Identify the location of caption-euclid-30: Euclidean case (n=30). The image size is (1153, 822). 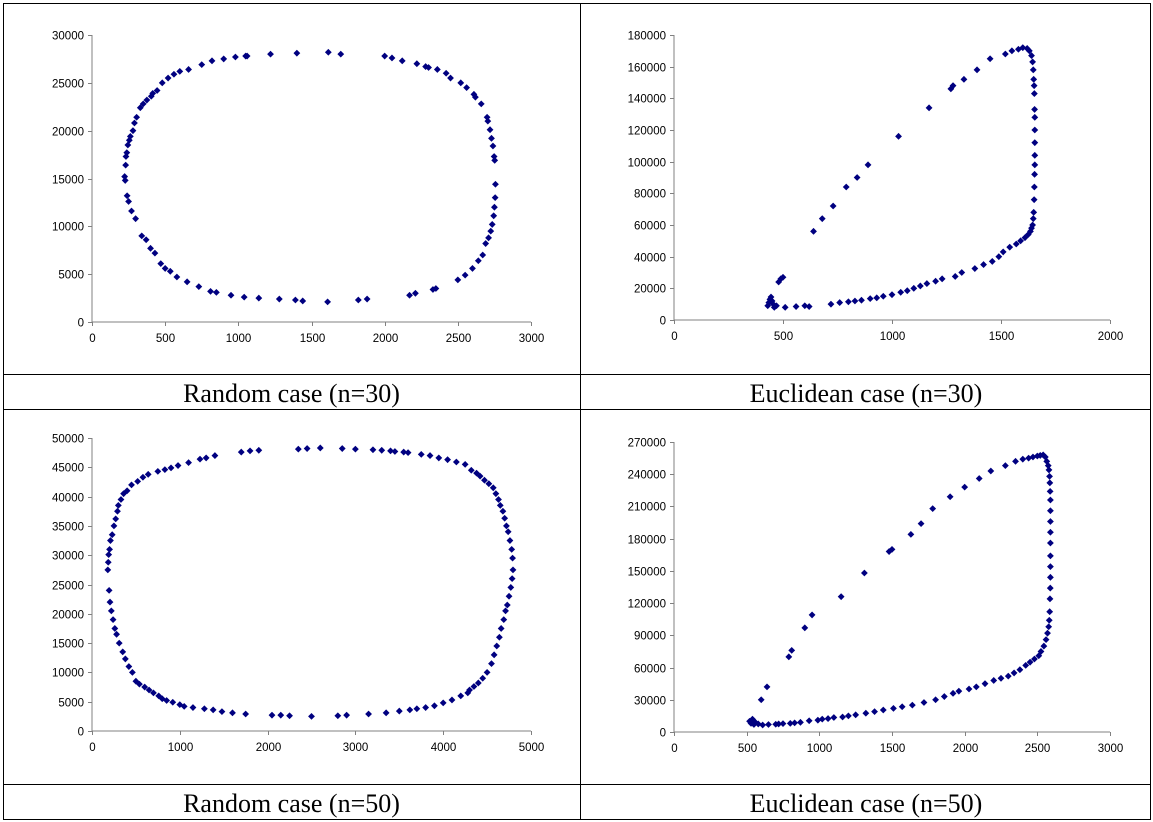
(866, 393).